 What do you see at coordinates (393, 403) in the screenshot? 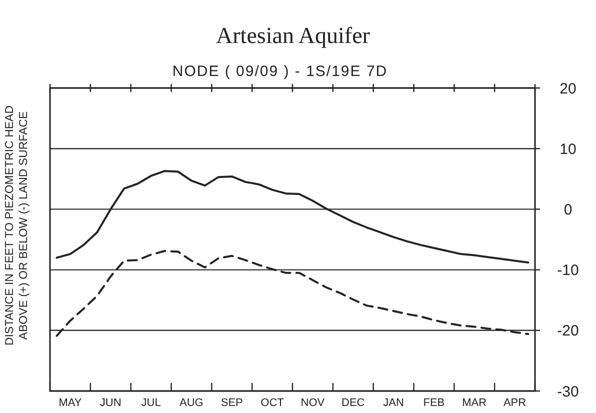
I see `x-tick-label: JAN` at bounding box center [393, 403].